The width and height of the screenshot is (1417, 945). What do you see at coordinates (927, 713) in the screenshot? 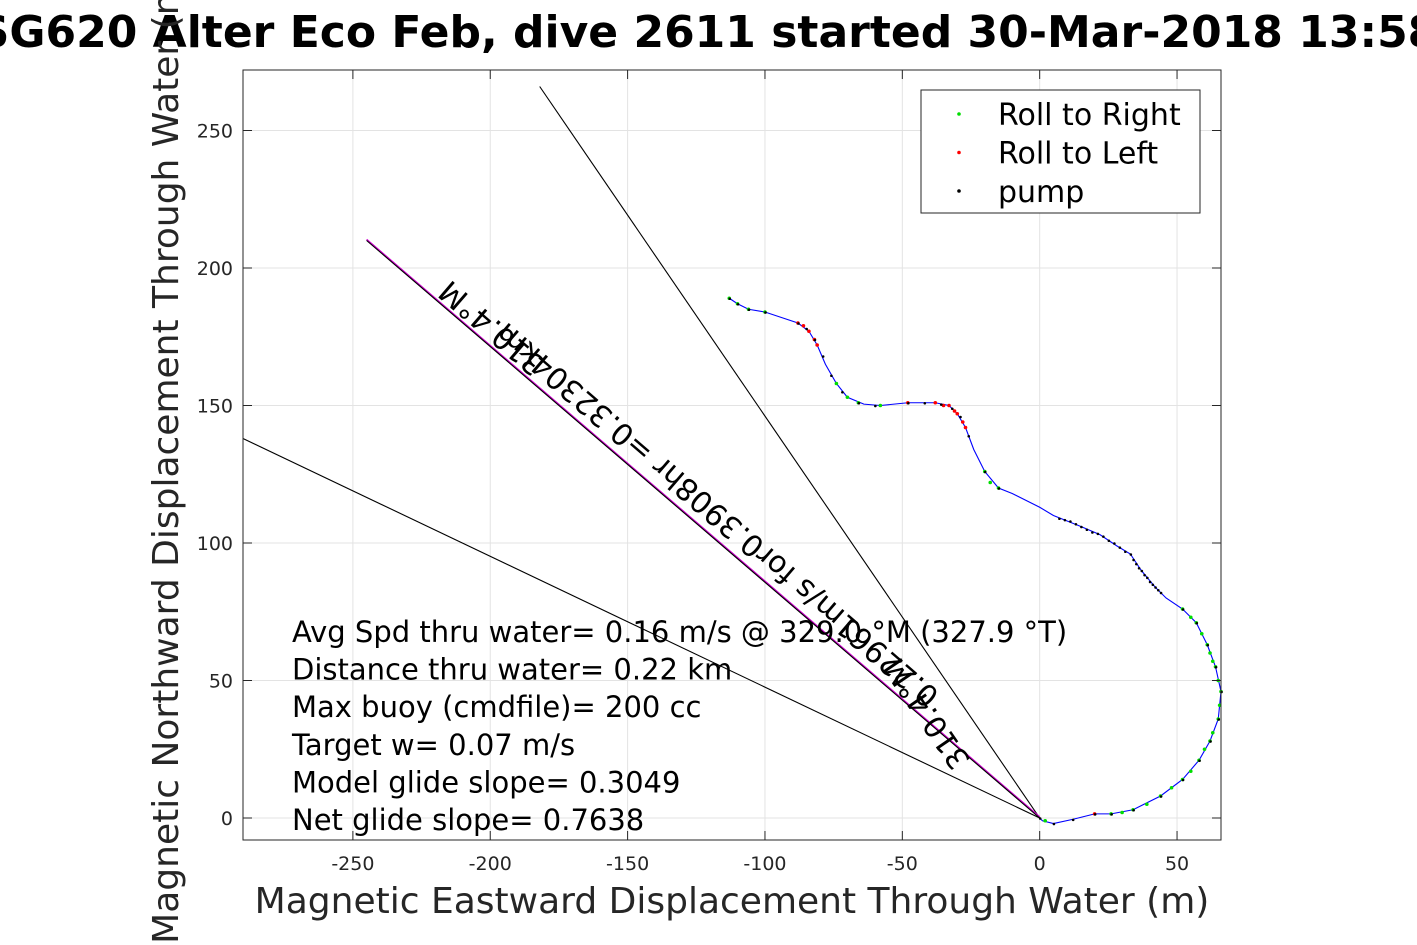
I see `line-label-2: 310.4°M` at bounding box center [927, 713].